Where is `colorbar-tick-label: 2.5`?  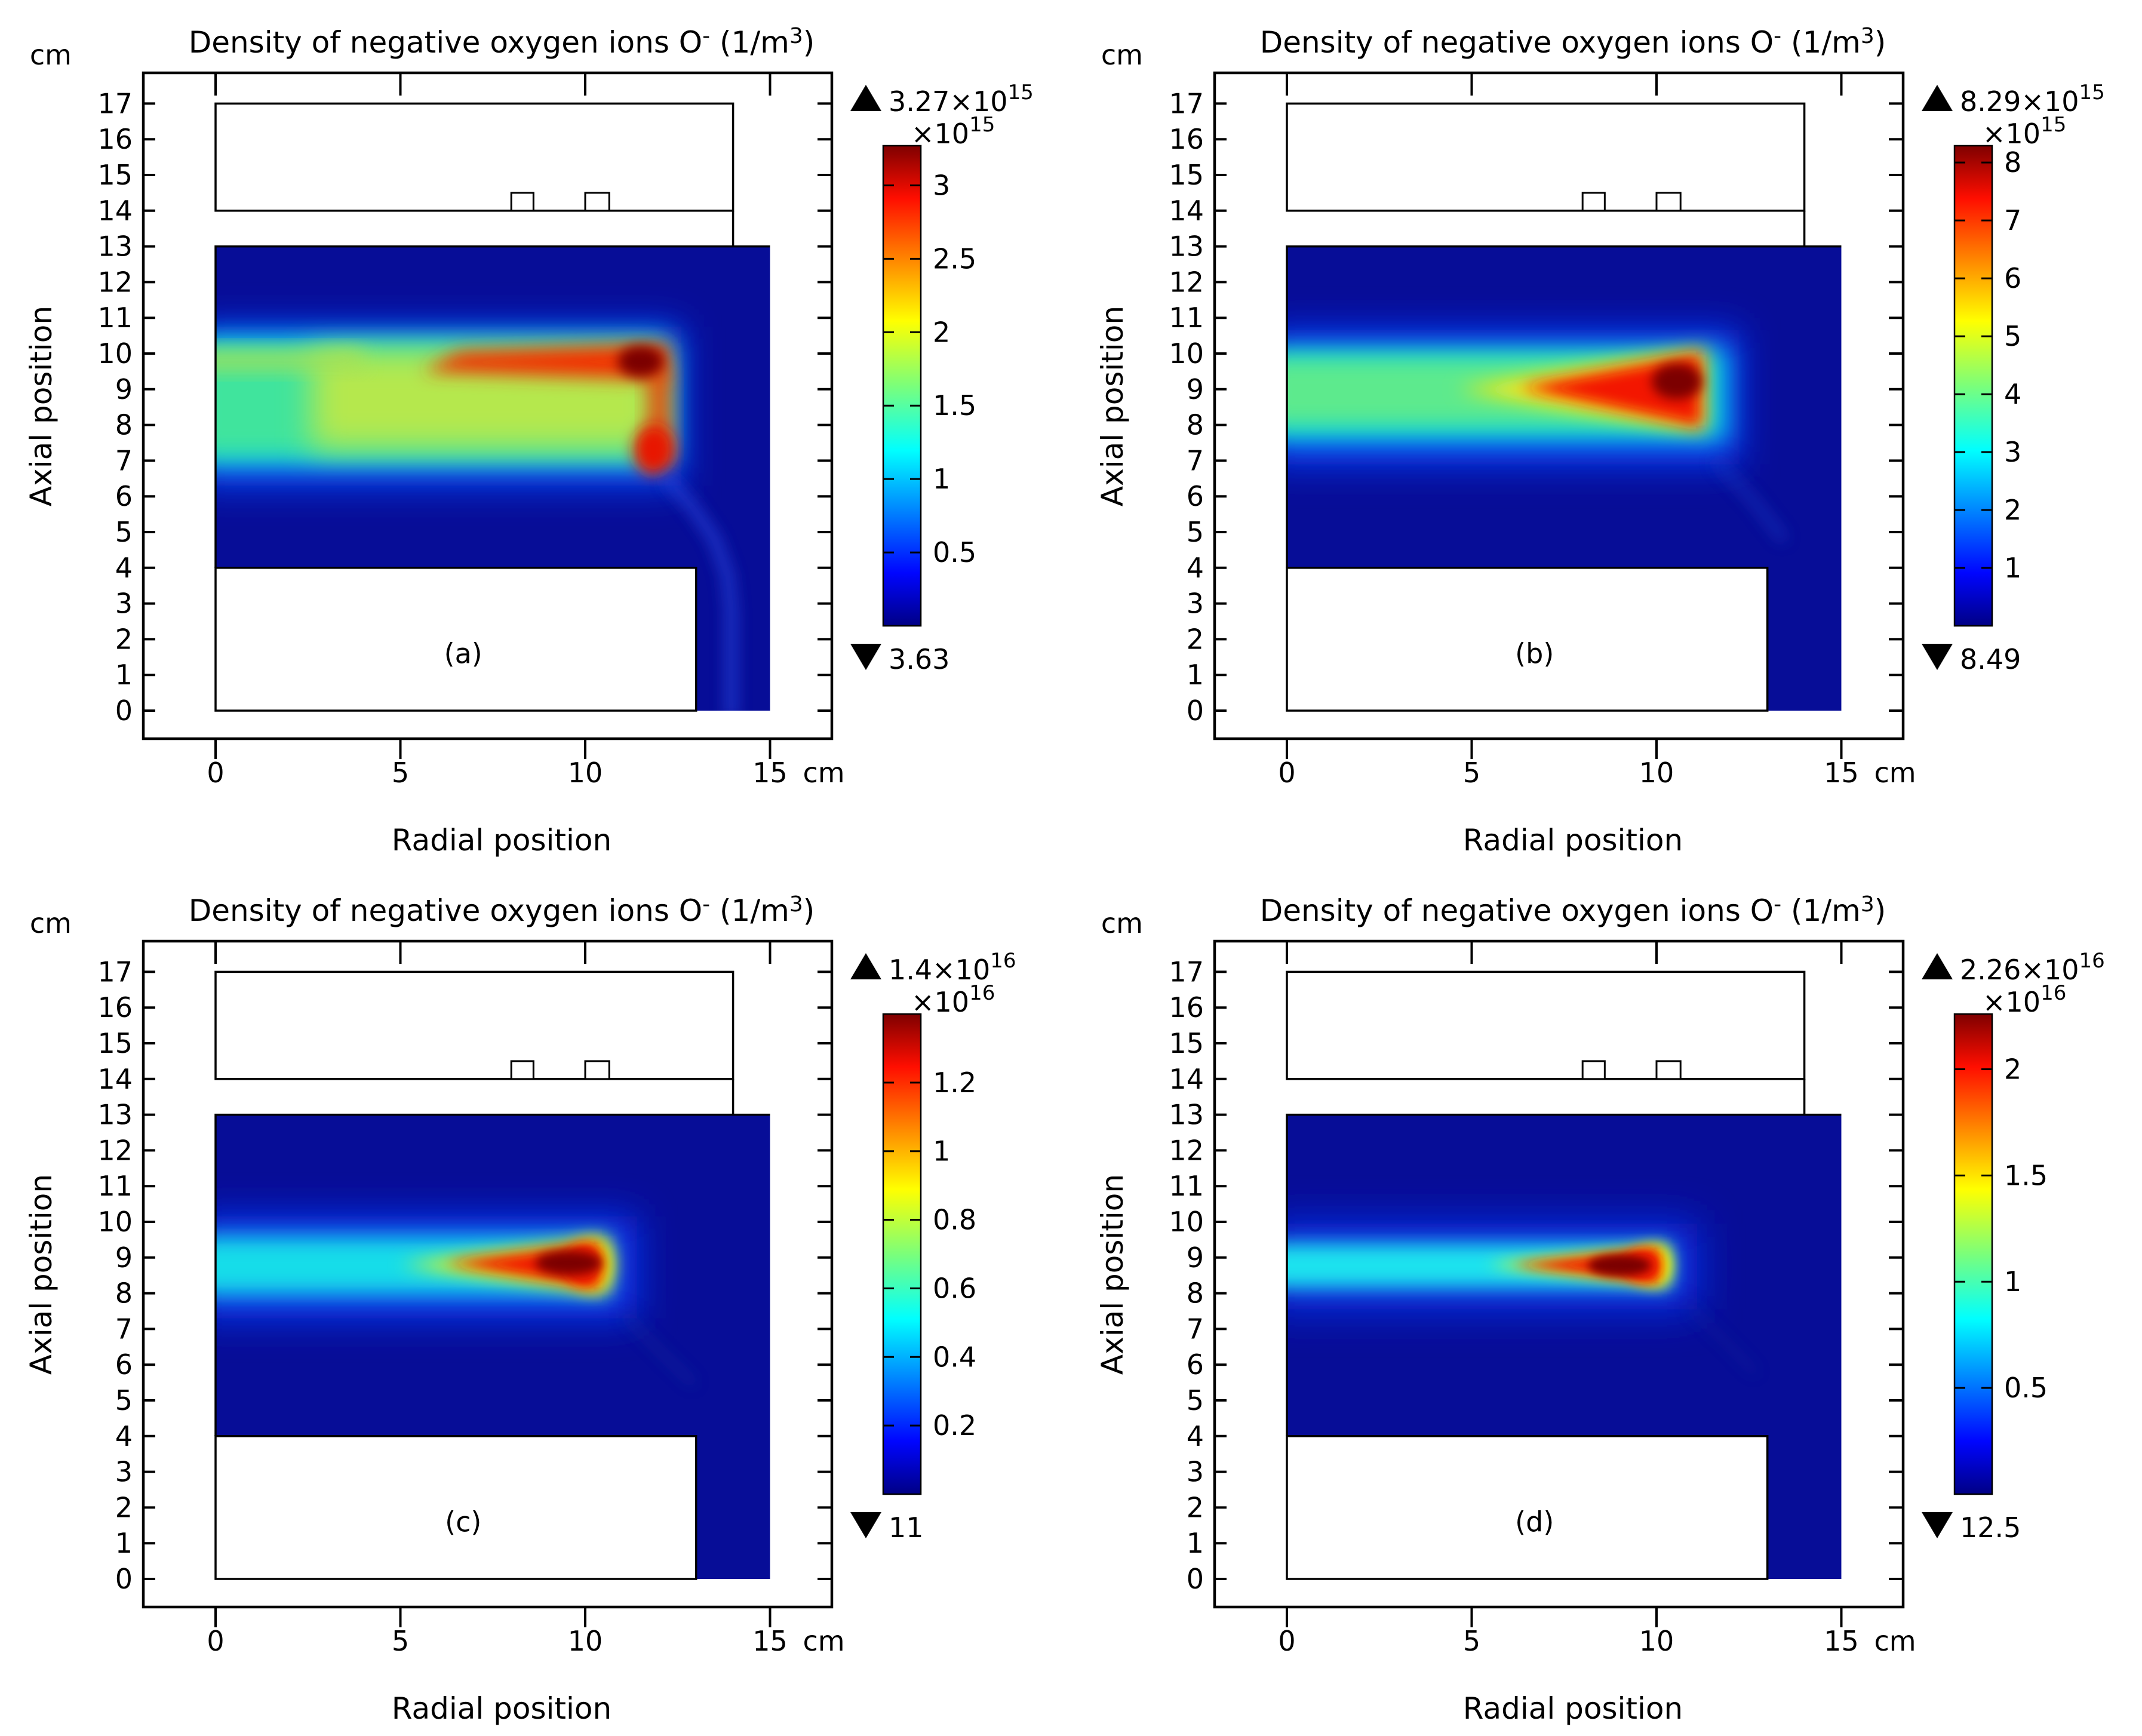
colorbar-tick-label: 2.5 is located at coordinates (954, 258).